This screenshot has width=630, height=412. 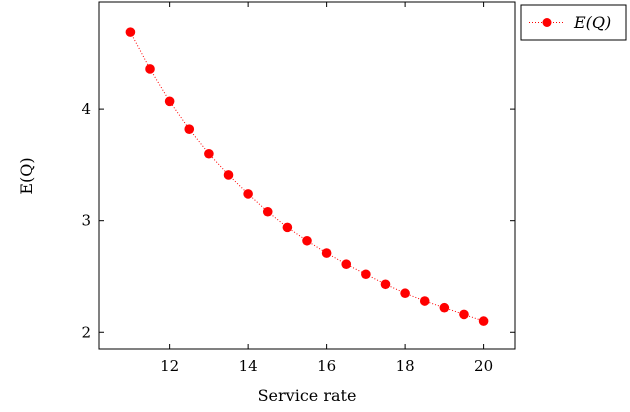 I want to click on y-tick-label: 3, so click(x=86, y=221).